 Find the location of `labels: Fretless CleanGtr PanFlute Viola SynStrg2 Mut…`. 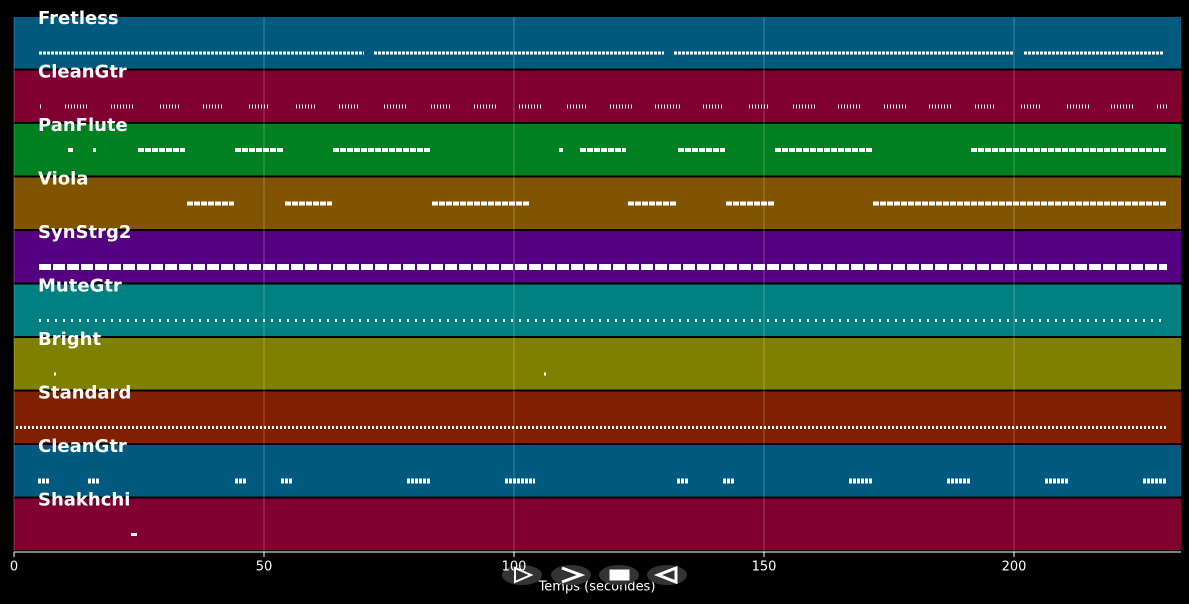

labels: Fretless CleanGtr PanFlute Viola SynStrg2 Mut… is located at coordinates (84, 259).